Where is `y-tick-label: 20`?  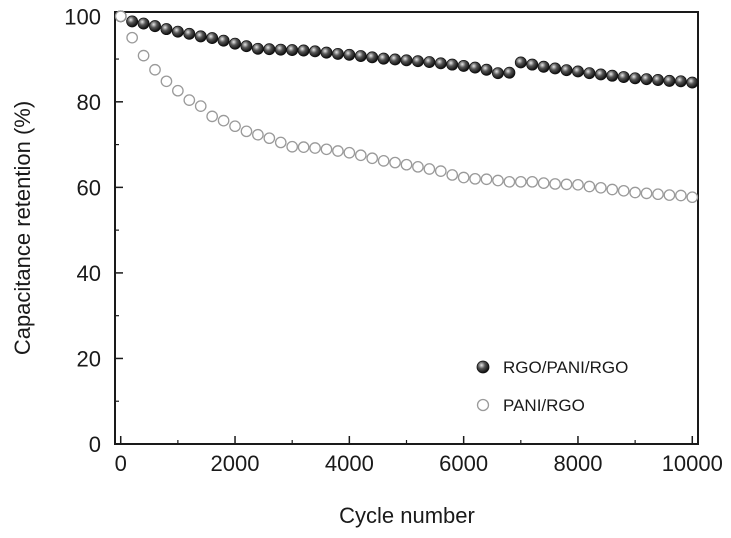 y-tick-label: 20 is located at coordinates (89, 358).